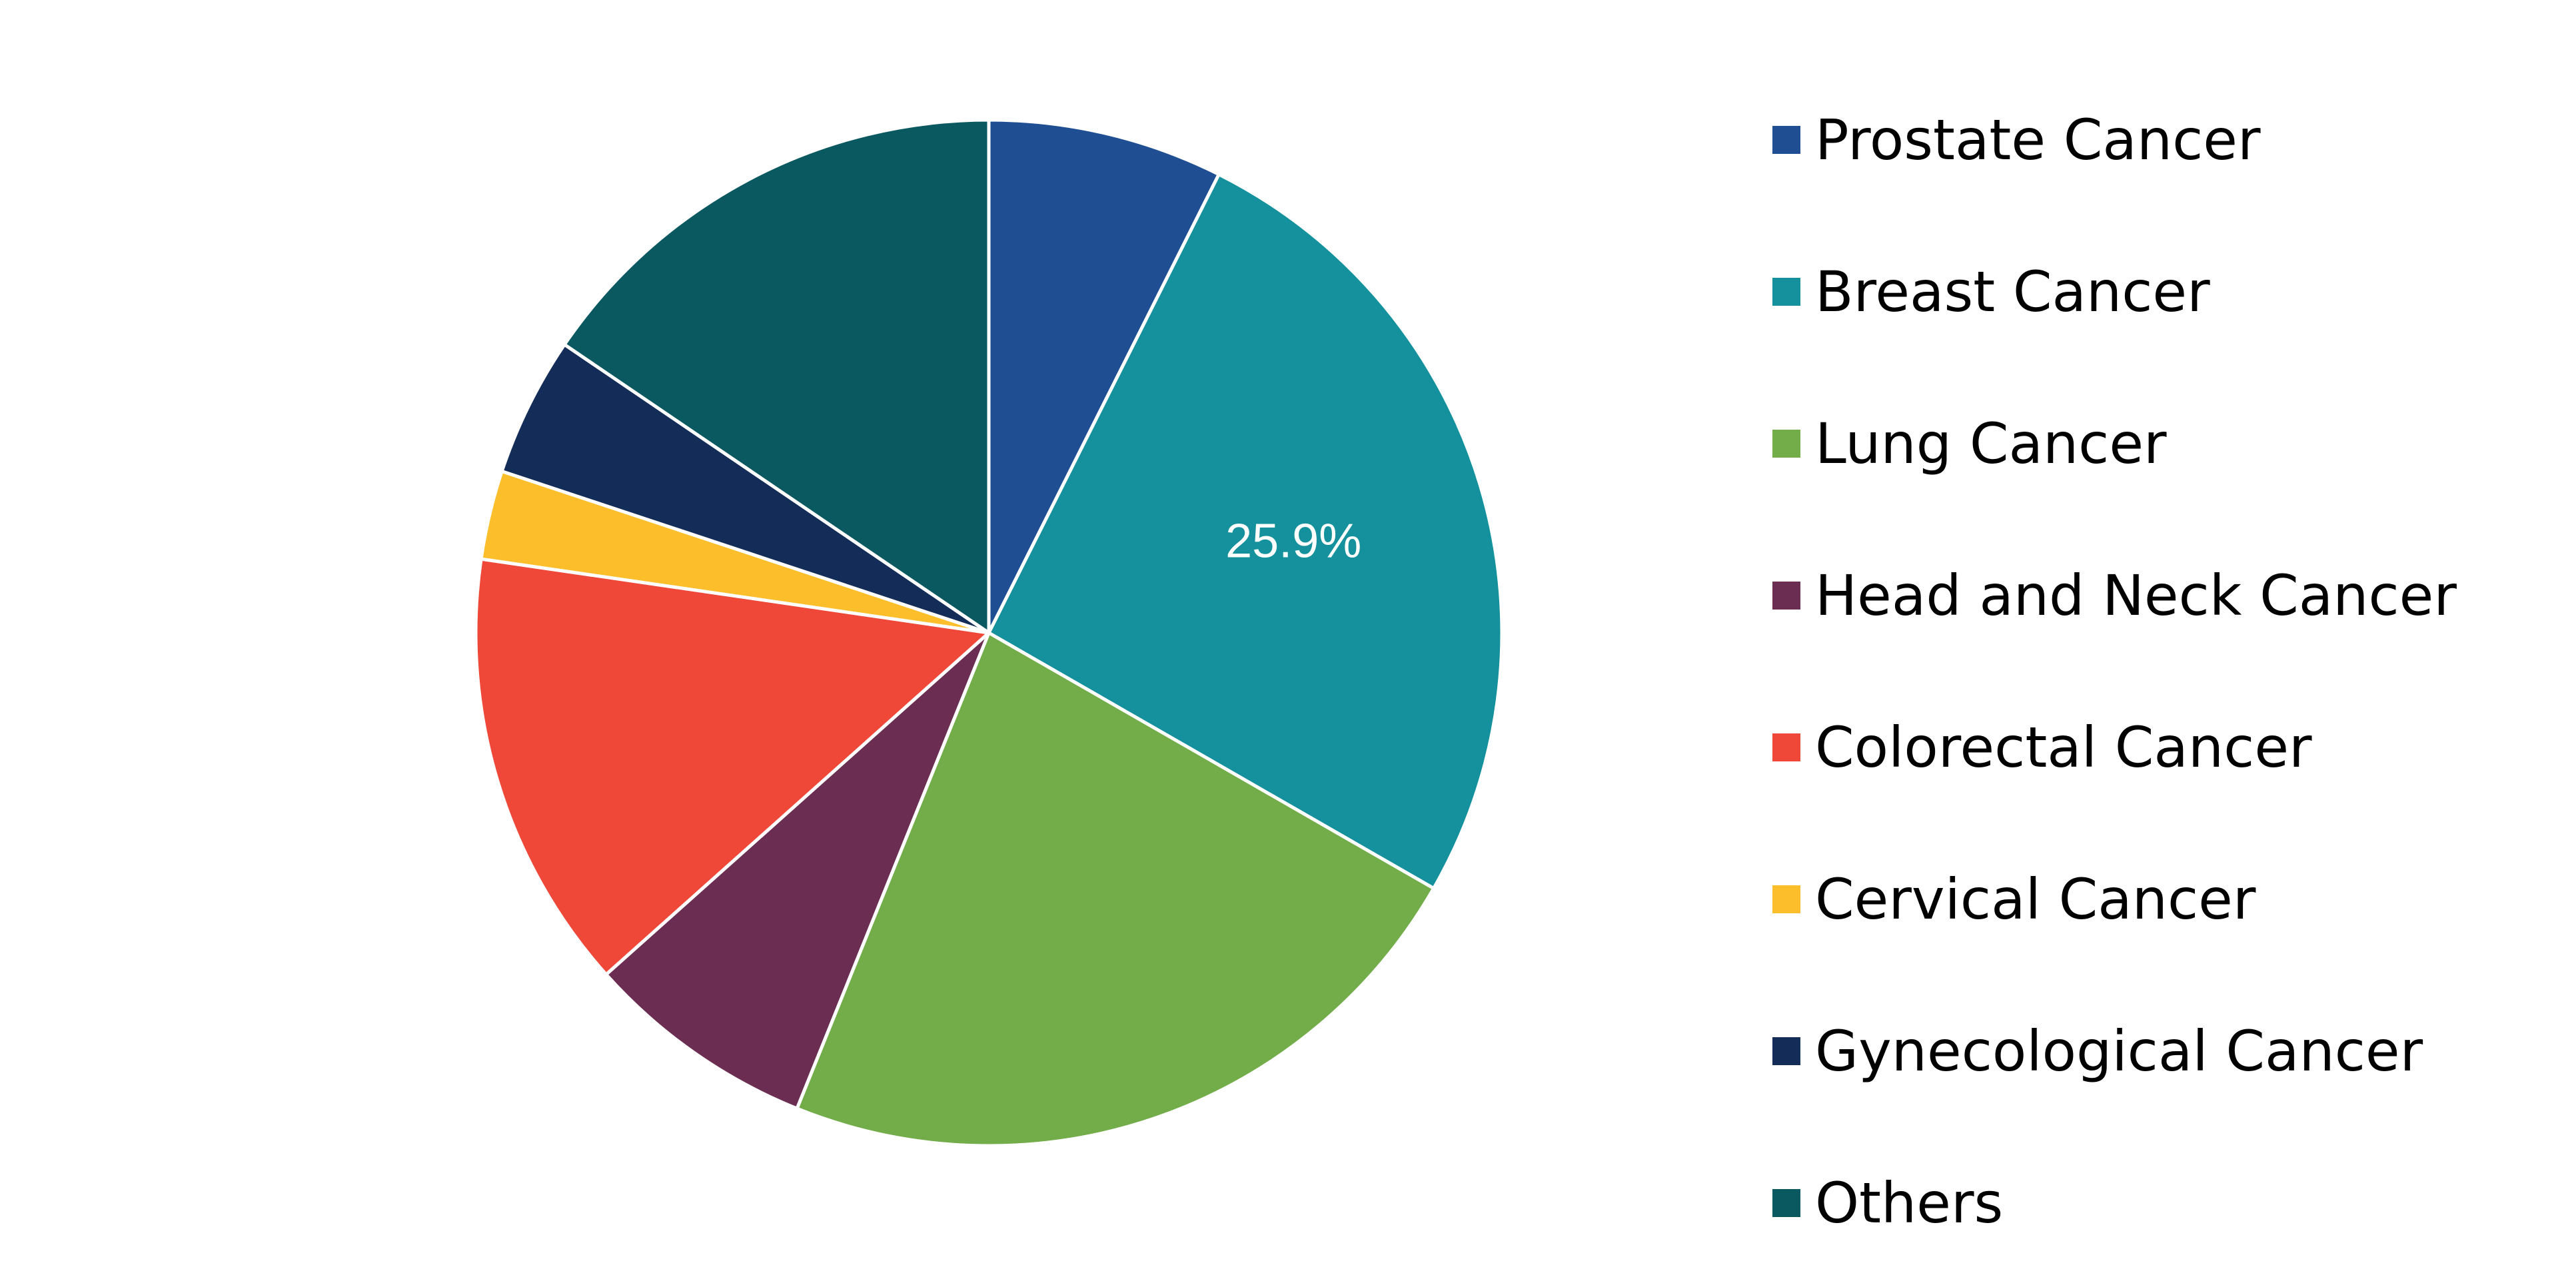 The width and height of the screenshot is (2576, 1279). I want to click on legend-label: Head and Neck Cancer, so click(2136, 595).